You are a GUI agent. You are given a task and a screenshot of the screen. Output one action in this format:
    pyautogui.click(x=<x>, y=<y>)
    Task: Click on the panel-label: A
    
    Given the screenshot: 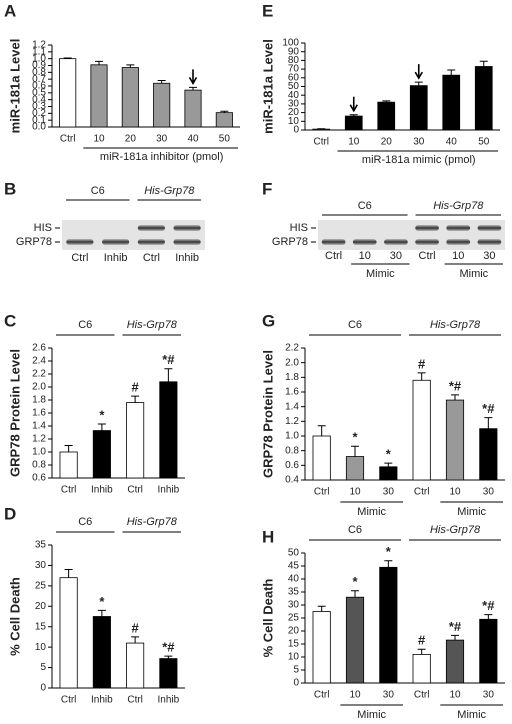 What is the action you would take?
    pyautogui.click(x=10, y=10)
    